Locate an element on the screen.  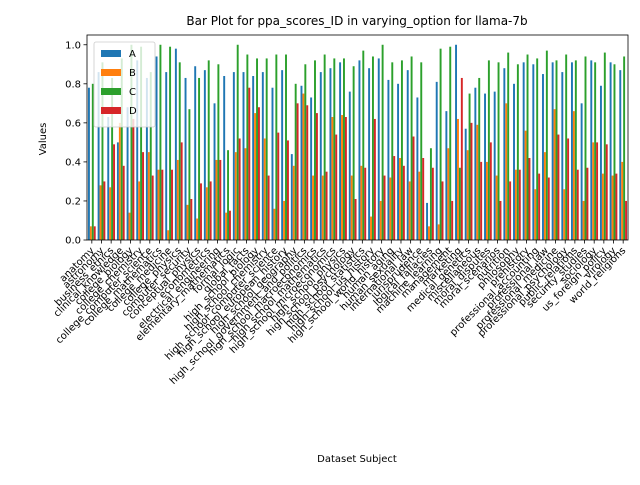
bar-B-moral_scenarios is located at coordinates (496, 207).